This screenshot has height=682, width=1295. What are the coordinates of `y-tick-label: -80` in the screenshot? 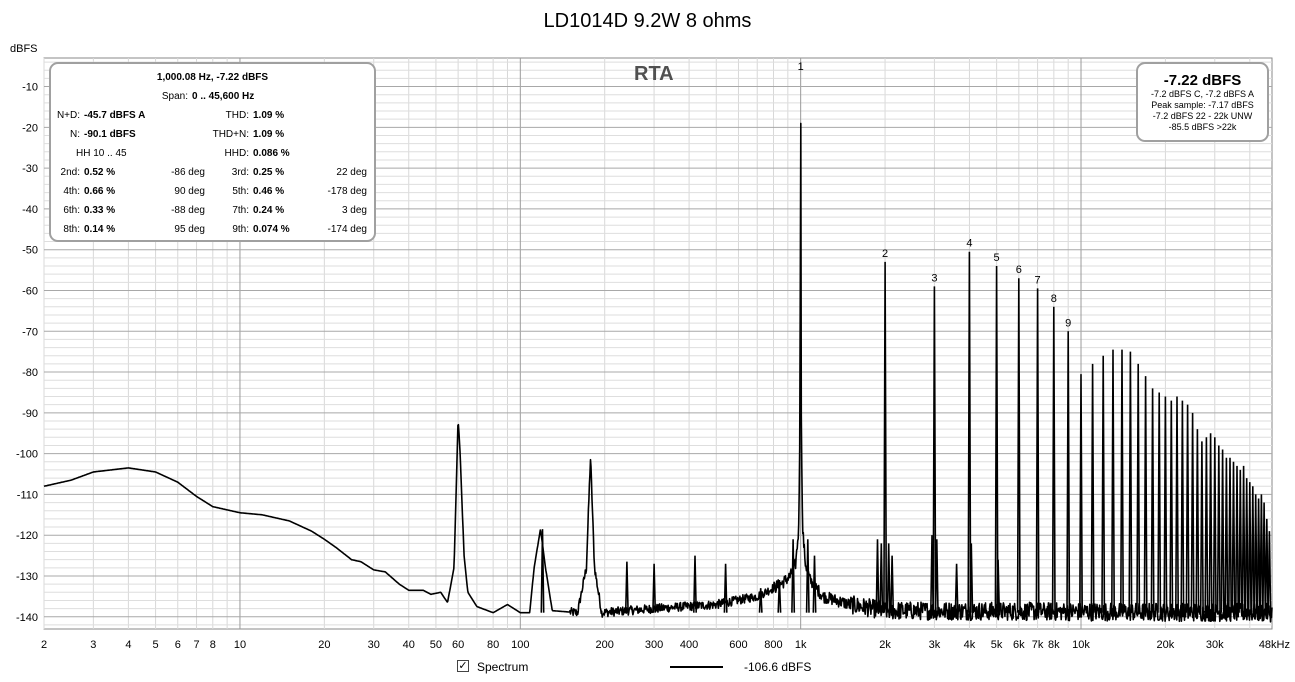 It's located at (30, 373).